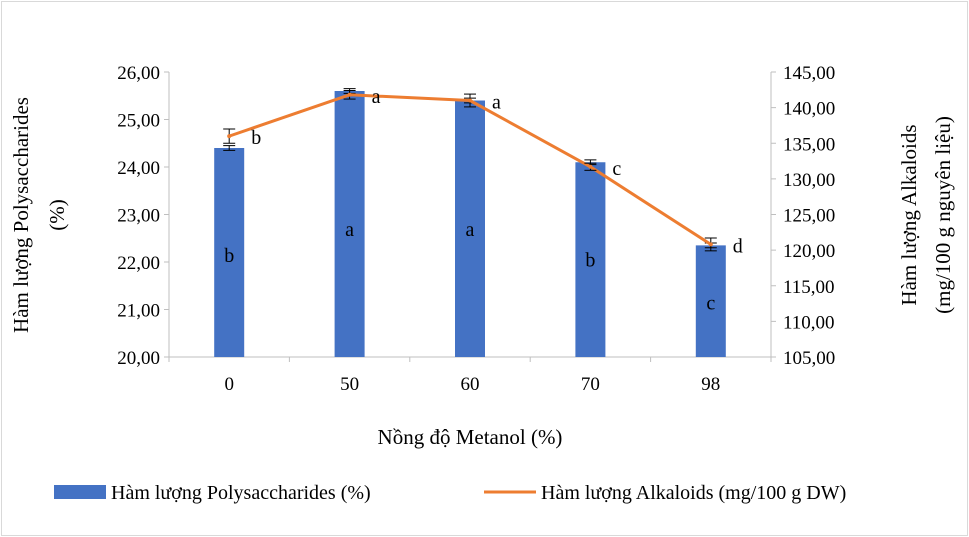  Describe the element at coordinates (21, 215) in the screenshot. I see `left-axis-title-line1: Hàm lượng Polysaccharides` at that location.